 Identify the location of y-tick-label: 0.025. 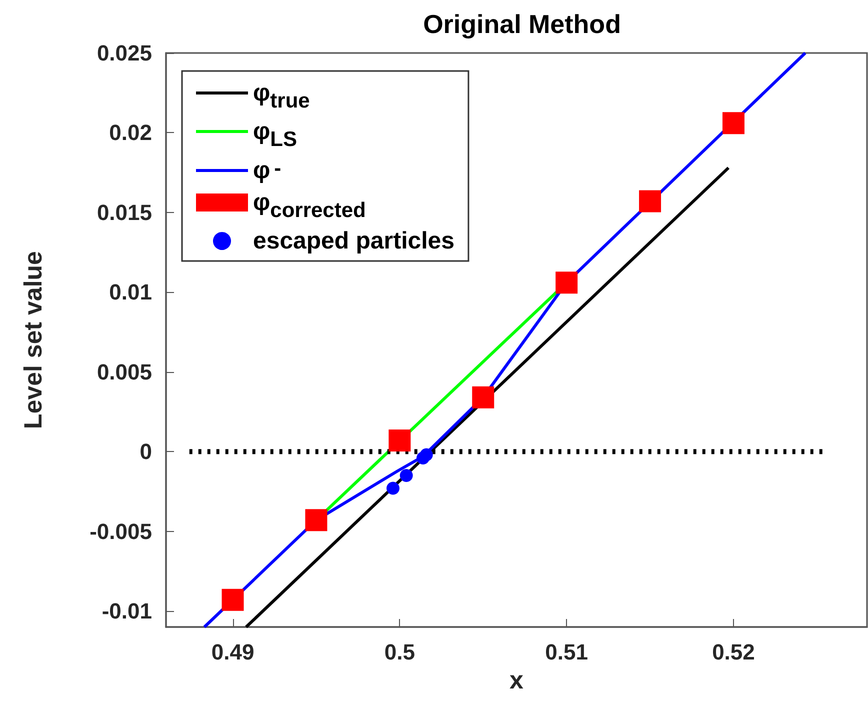
(124, 53).